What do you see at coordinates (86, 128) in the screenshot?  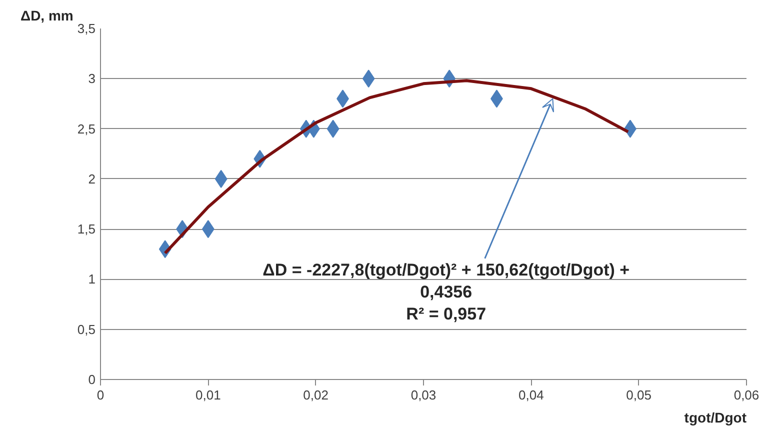 I see `y-tick-label: 2,5` at bounding box center [86, 128].